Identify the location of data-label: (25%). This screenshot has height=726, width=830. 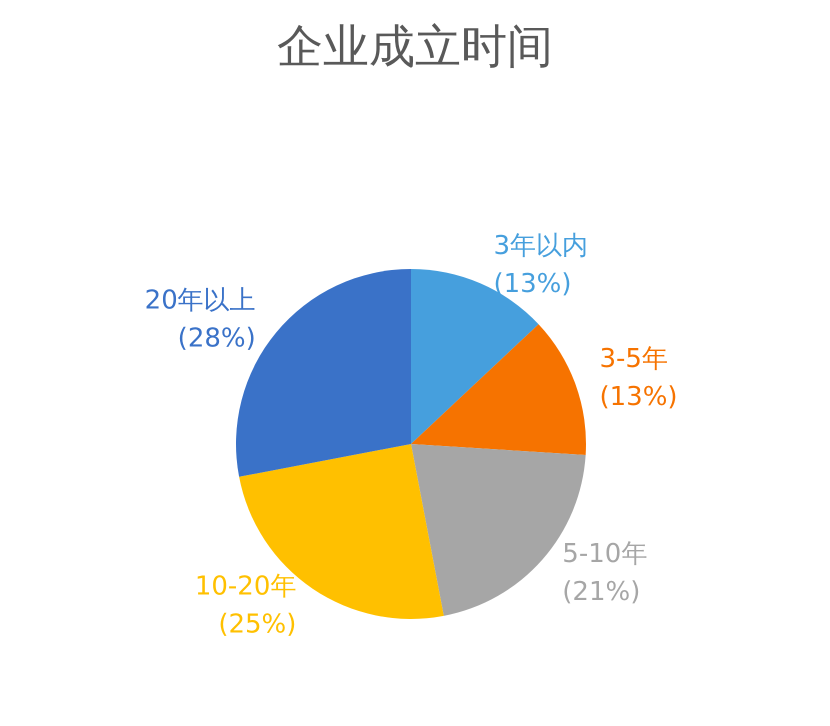
(257, 624).